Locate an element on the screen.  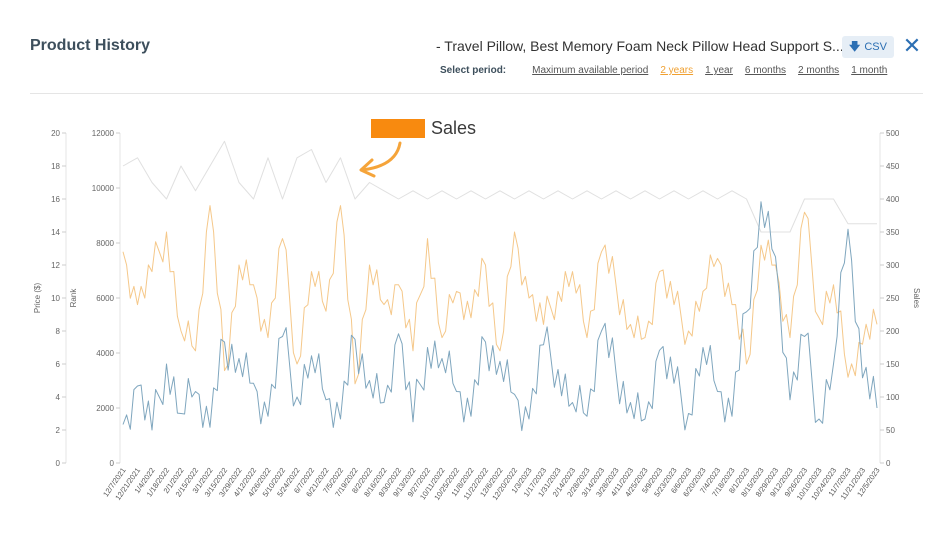
rank-tick-label: 6000 is located at coordinates (105, 298).